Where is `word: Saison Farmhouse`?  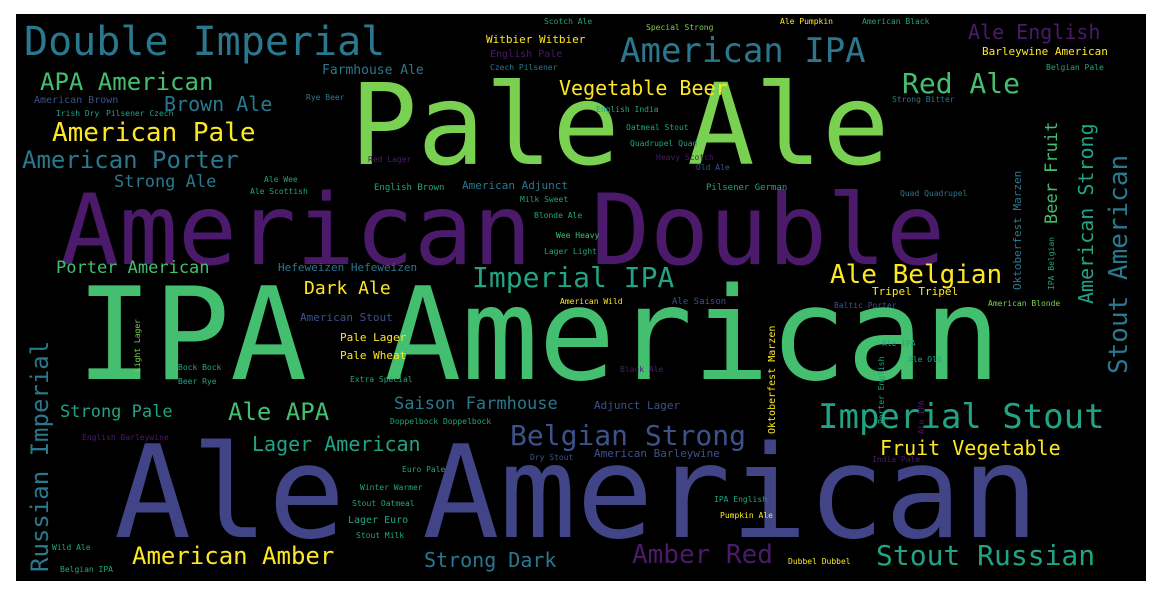 word: Saison Farmhouse is located at coordinates (476, 404).